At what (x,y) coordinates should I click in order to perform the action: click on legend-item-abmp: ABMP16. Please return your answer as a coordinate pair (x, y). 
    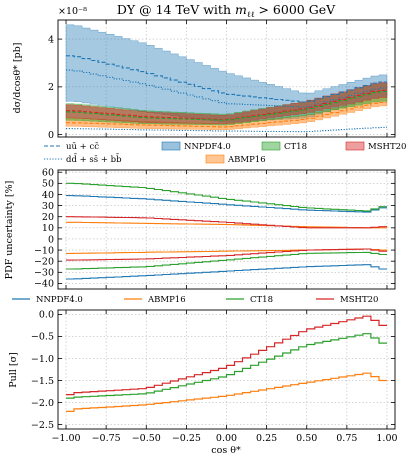
    Looking at the image, I should click on (235, 159).